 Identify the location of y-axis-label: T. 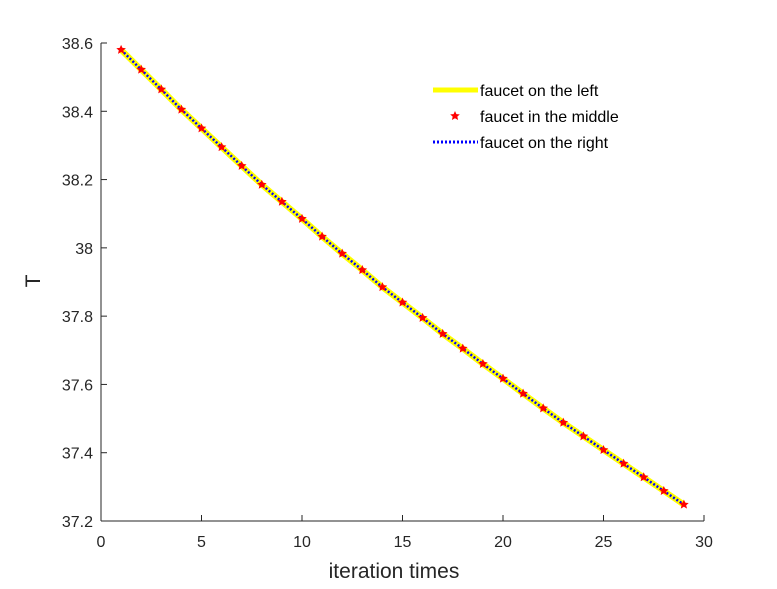
(33, 280).